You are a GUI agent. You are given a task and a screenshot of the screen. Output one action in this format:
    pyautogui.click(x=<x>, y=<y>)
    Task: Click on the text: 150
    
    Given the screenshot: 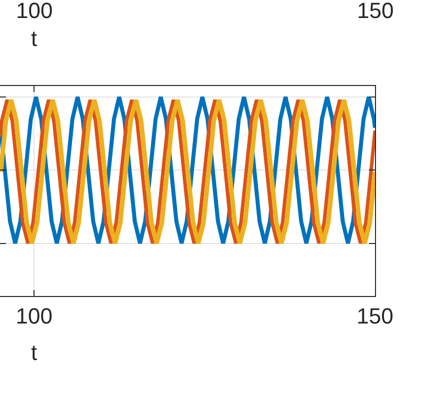 What is the action you would take?
    pyautogui.click(x=375, y=11)
    